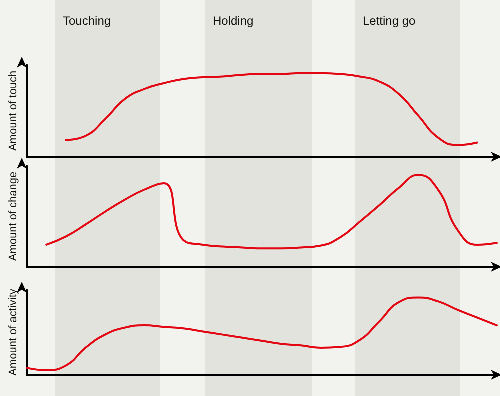  Describe the element at coordinates (87, 21) in the screenshot. I see `text: Touching` at that location.